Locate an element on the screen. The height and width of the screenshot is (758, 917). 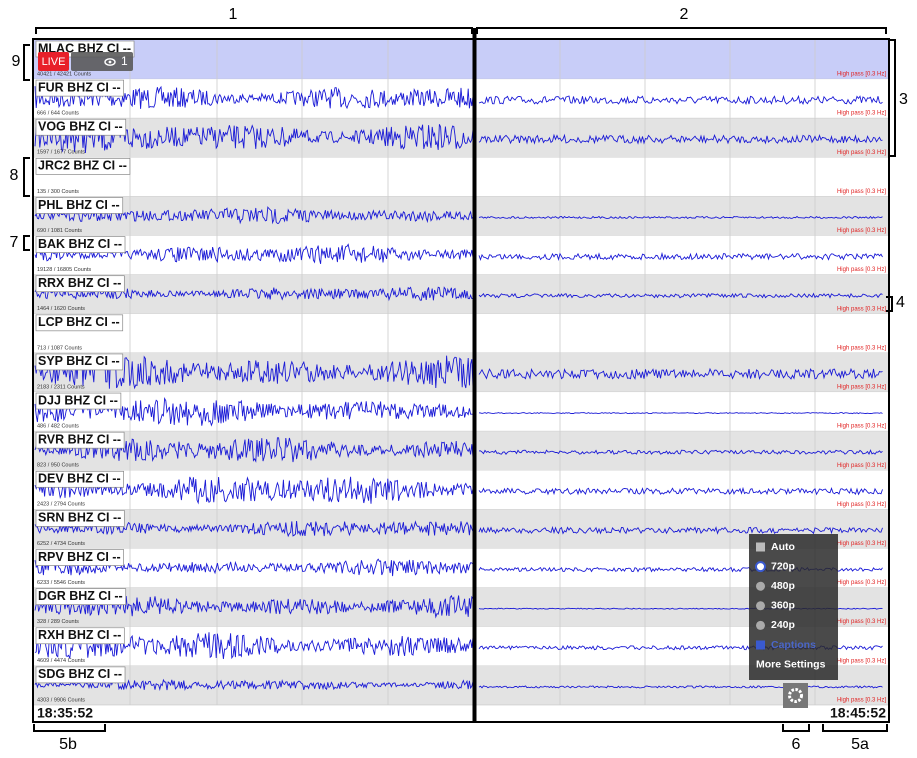
counts-label: 6252 / 4734 Counts is located at coordinates (61, 544).